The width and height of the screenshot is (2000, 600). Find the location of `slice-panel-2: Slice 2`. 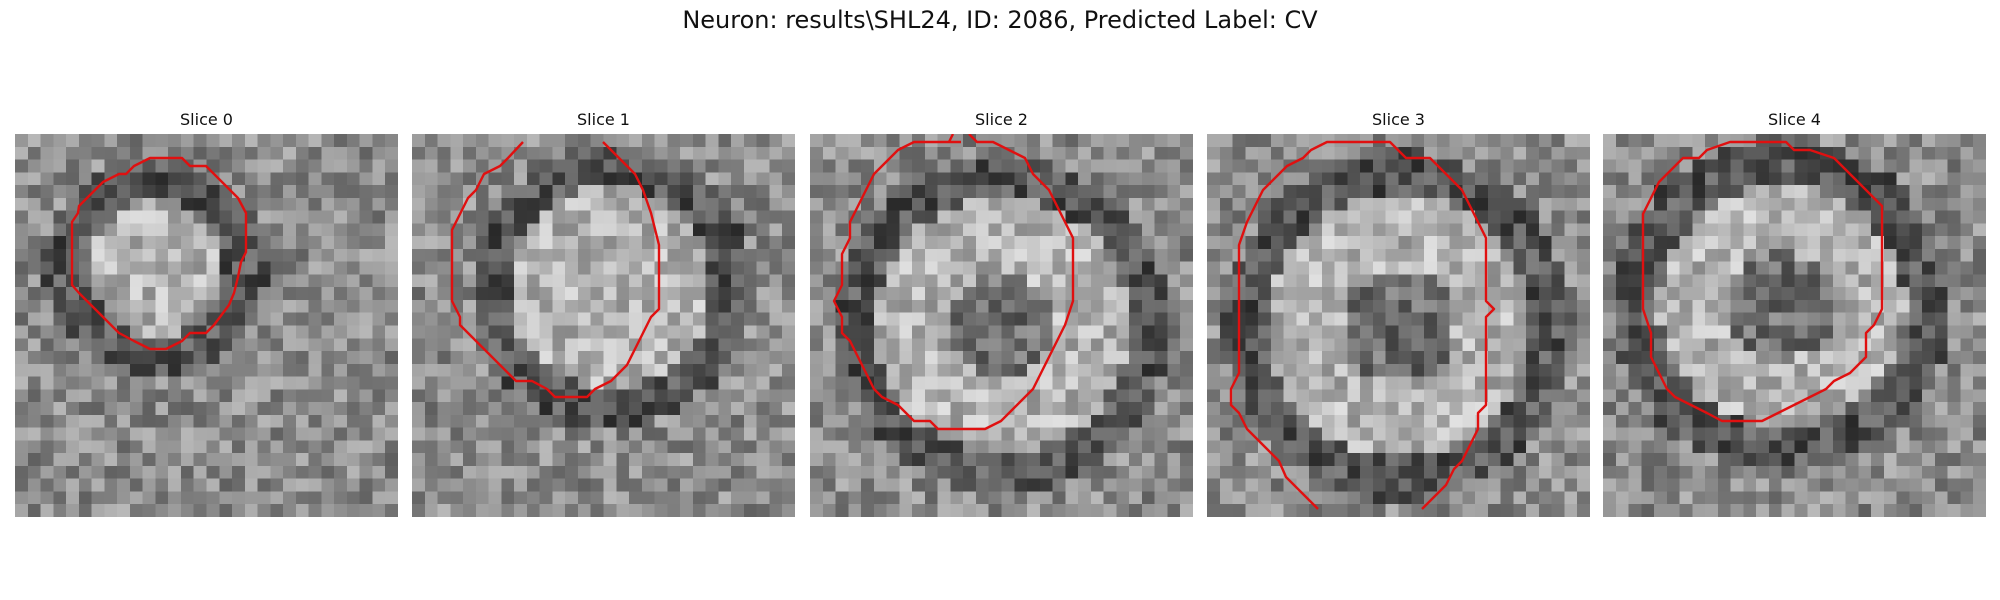

slice-panel-2: Slice 2 is located at coordinates (1001, 312).